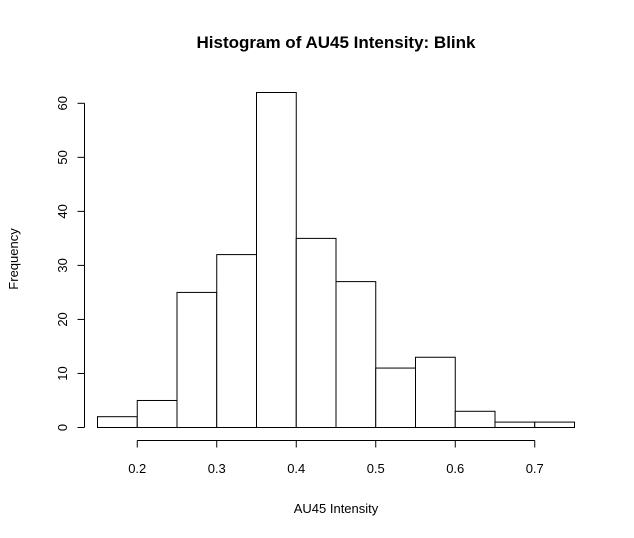 This screenshot has width=634, height=538. I want to click on chart-title: Histogram of AU45 Intensity: Blink, so click(337, 42).